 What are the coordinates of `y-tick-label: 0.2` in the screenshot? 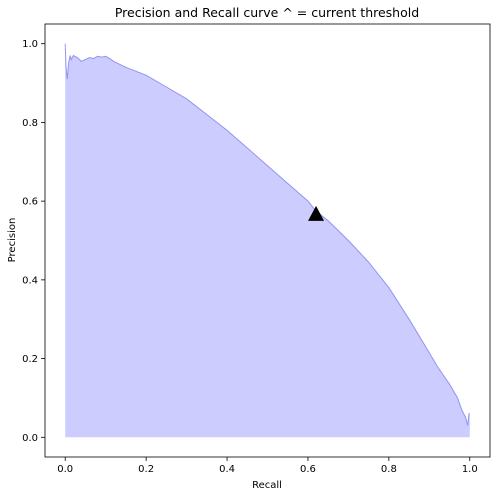 It's located at (30, 359).